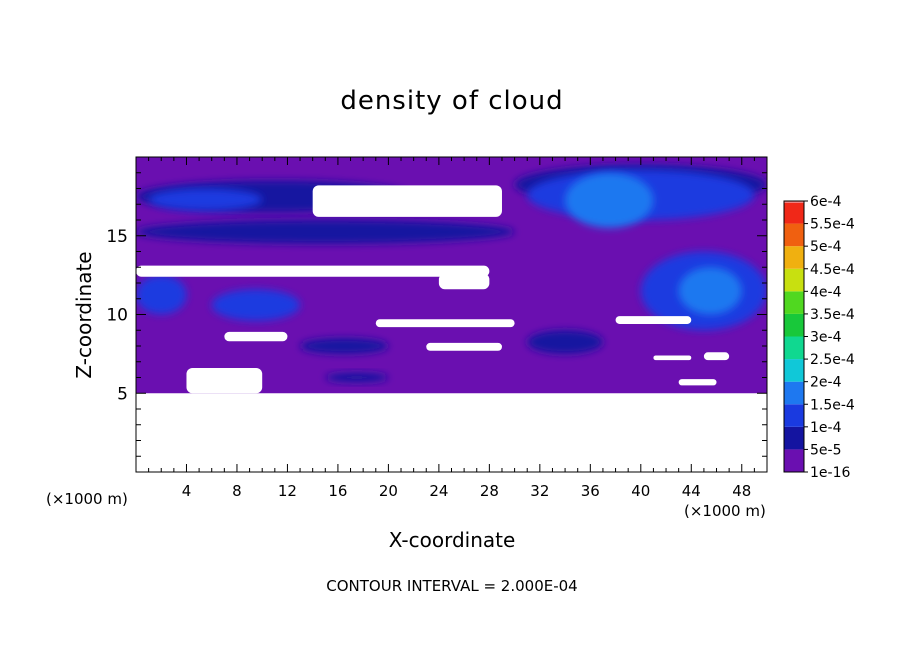 The image size is (904, 654). What do you see at coordinates (826, 292) in the screenshot?
I see `colorbar-label-8: 4e-4` at bounding box center [826, 292].